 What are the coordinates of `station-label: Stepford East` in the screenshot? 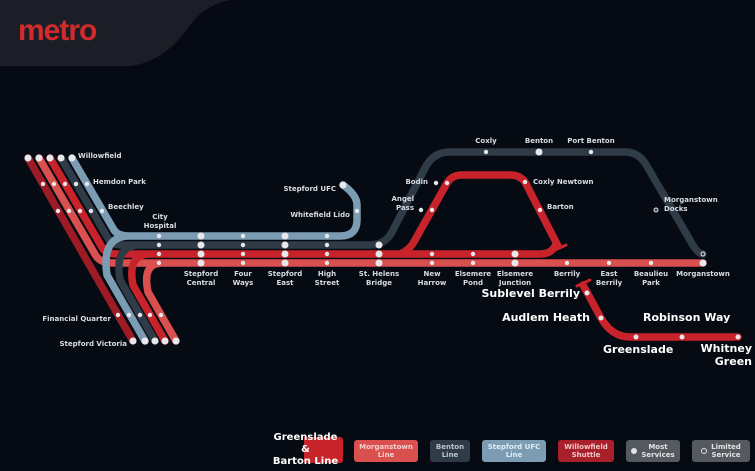 It's located at (285, 278).